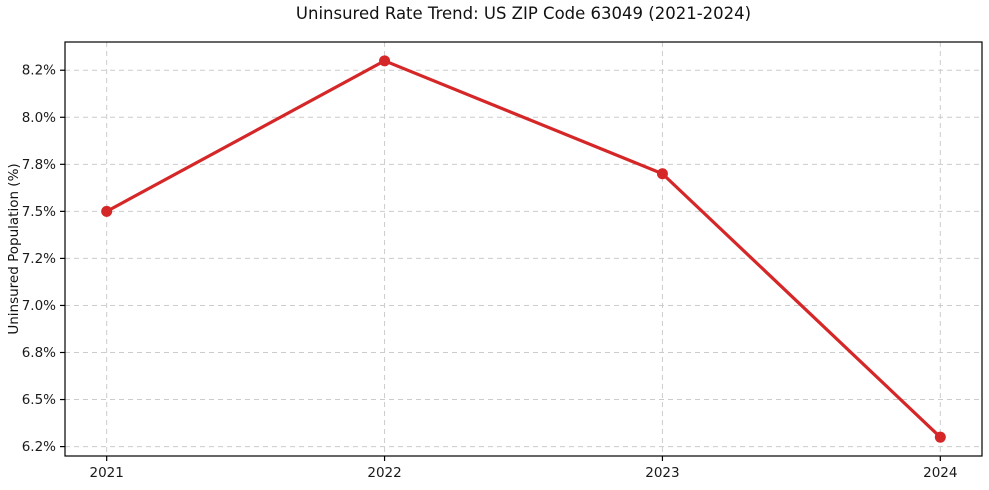  What do you see at coordinates (39, 71) in the screenshot?
I see `y-tick-label: 8.2%` at bounding box center [39, 71].